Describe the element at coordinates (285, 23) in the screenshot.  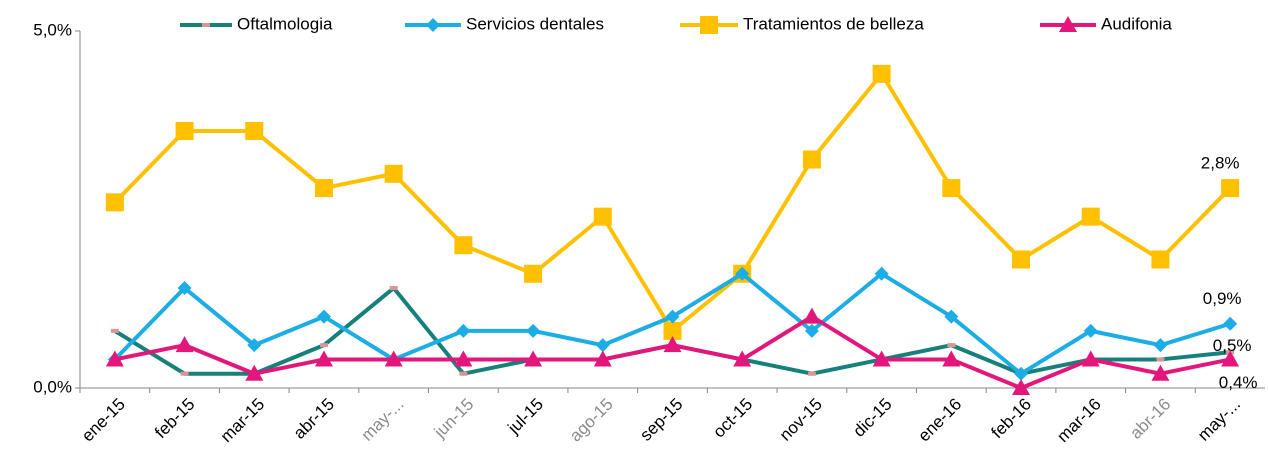
I see `legend-label: Oftalmologia` at that location.